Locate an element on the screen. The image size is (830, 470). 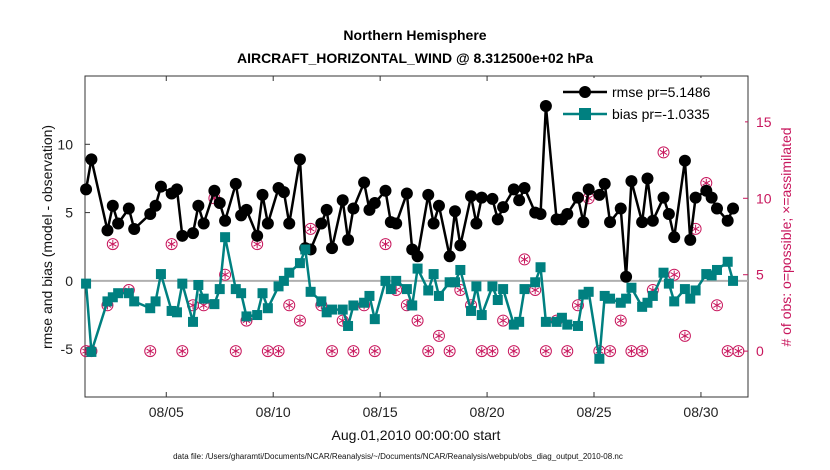
legend-rmse-label: rmse pr=5.1486 is located at coordinates (661, 92).